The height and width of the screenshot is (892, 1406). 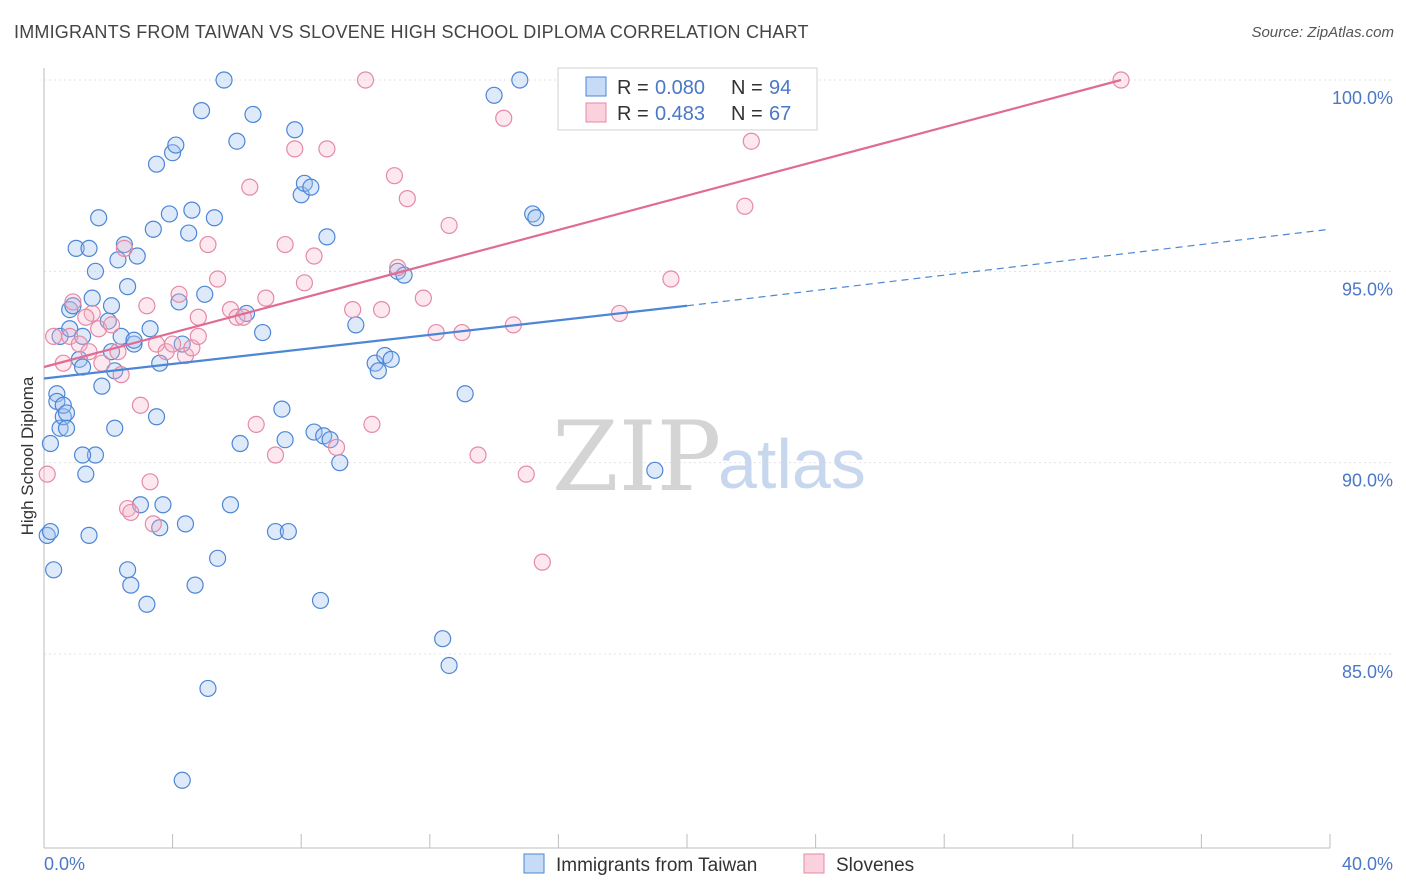 I want to click on legend-swatch-taiwan, so click(x=596, y=86).